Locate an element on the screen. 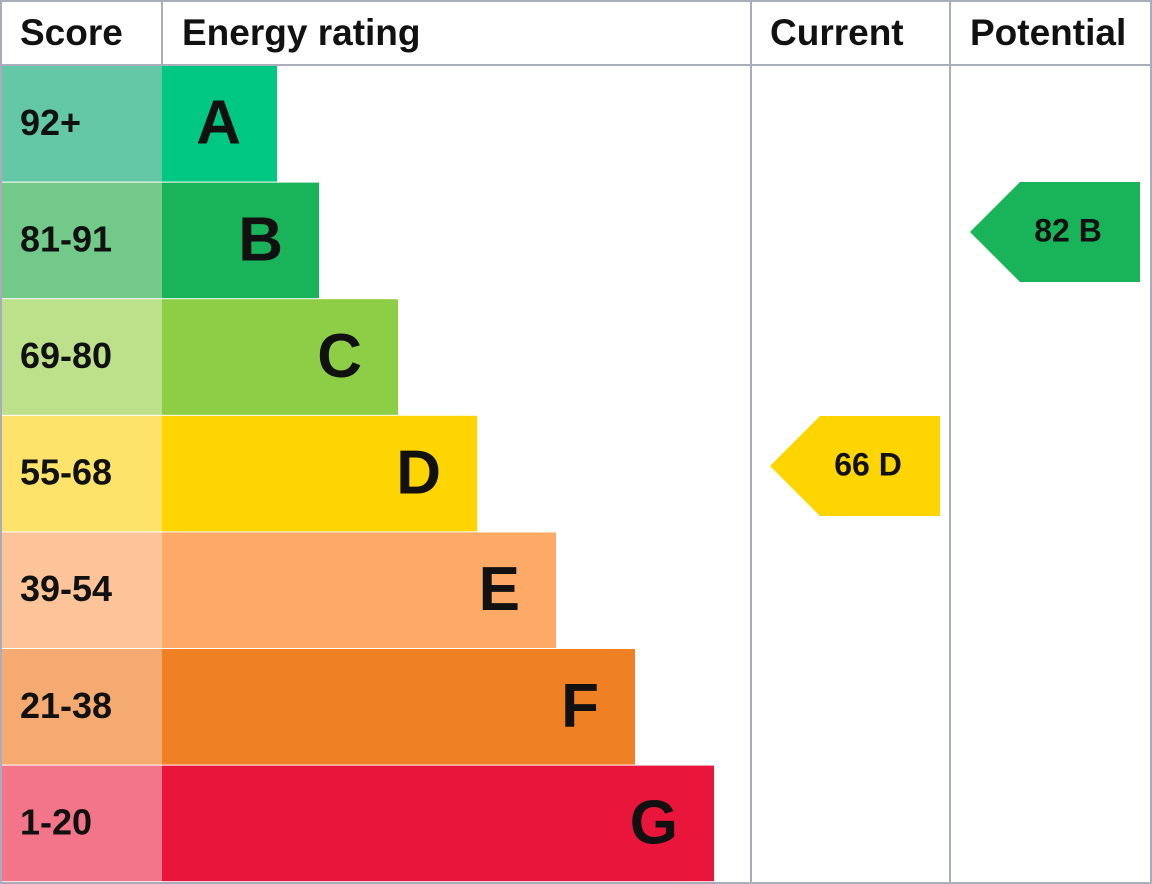 This screenshot has height=884, width=1152. score-label: 81-91 is located at coordinates (66, 238).